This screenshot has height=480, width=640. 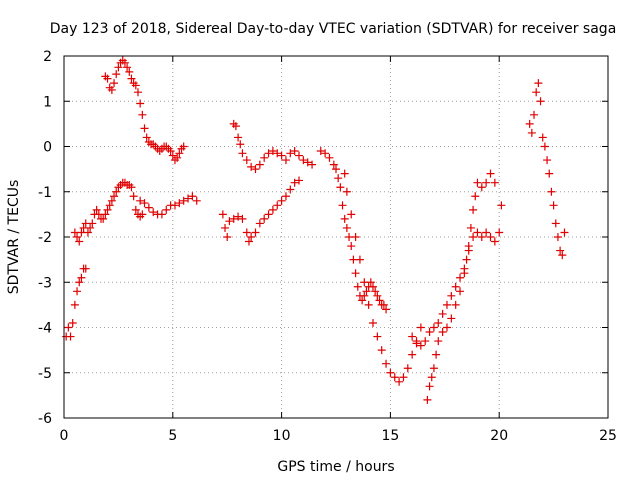 What do you see at coordinates (14, 237) in the screenshot?
I see `y-axis-label: SDTVAR / TECUs` at bounding box center [14, 237].